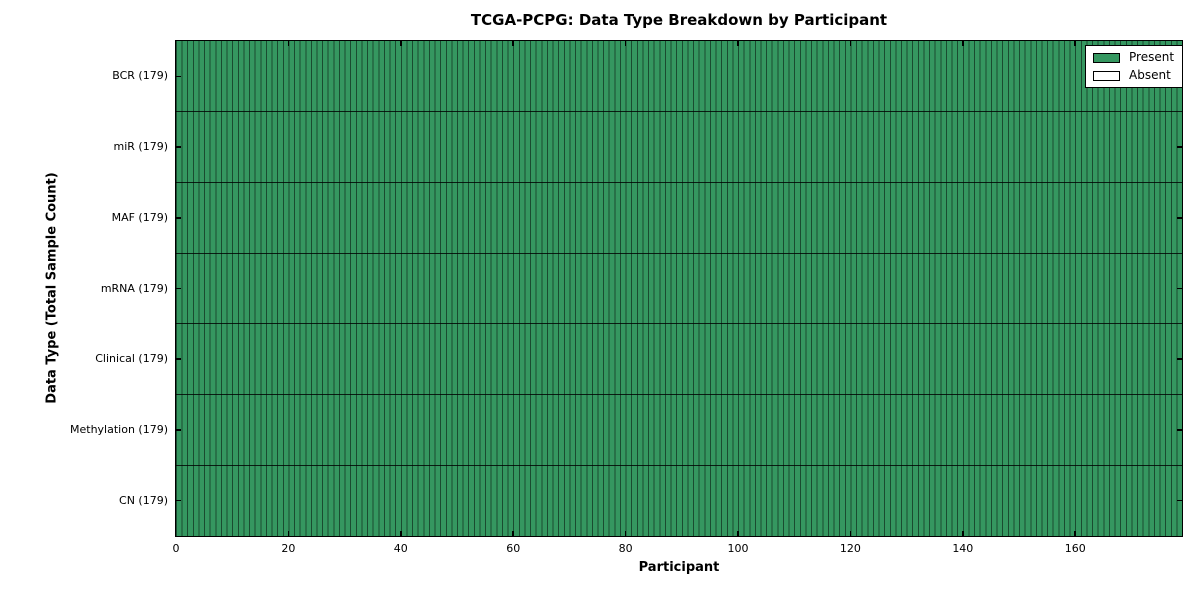 This screenshot has height=600, width=1200. I want to click on legend-label-present: Present, so click(1152, 57).